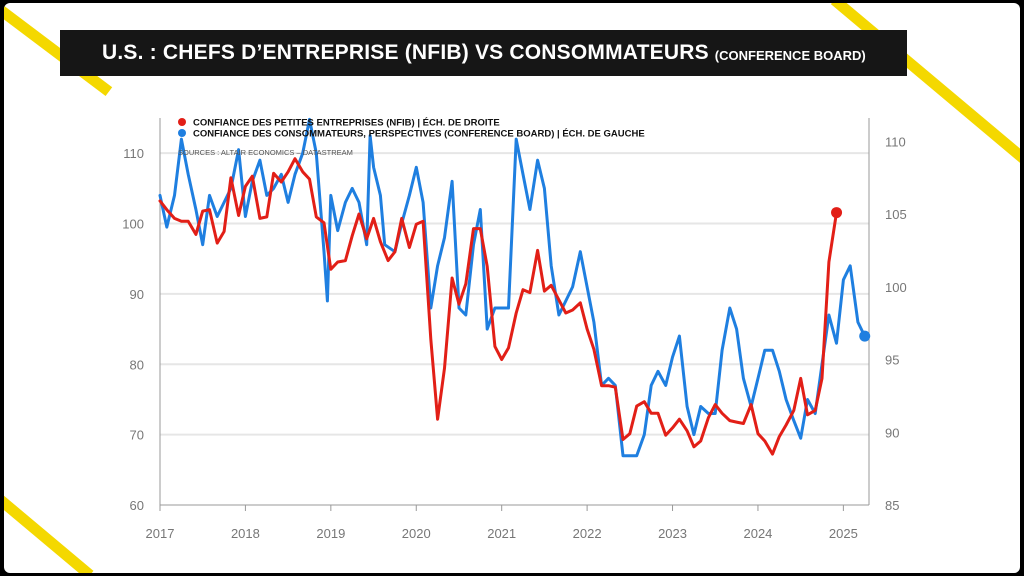 This screenshot has height=576, width=1024. Describe the element at coordinates (137, 435) in the screenshot. I see `left-tick-label: 70` at that location.